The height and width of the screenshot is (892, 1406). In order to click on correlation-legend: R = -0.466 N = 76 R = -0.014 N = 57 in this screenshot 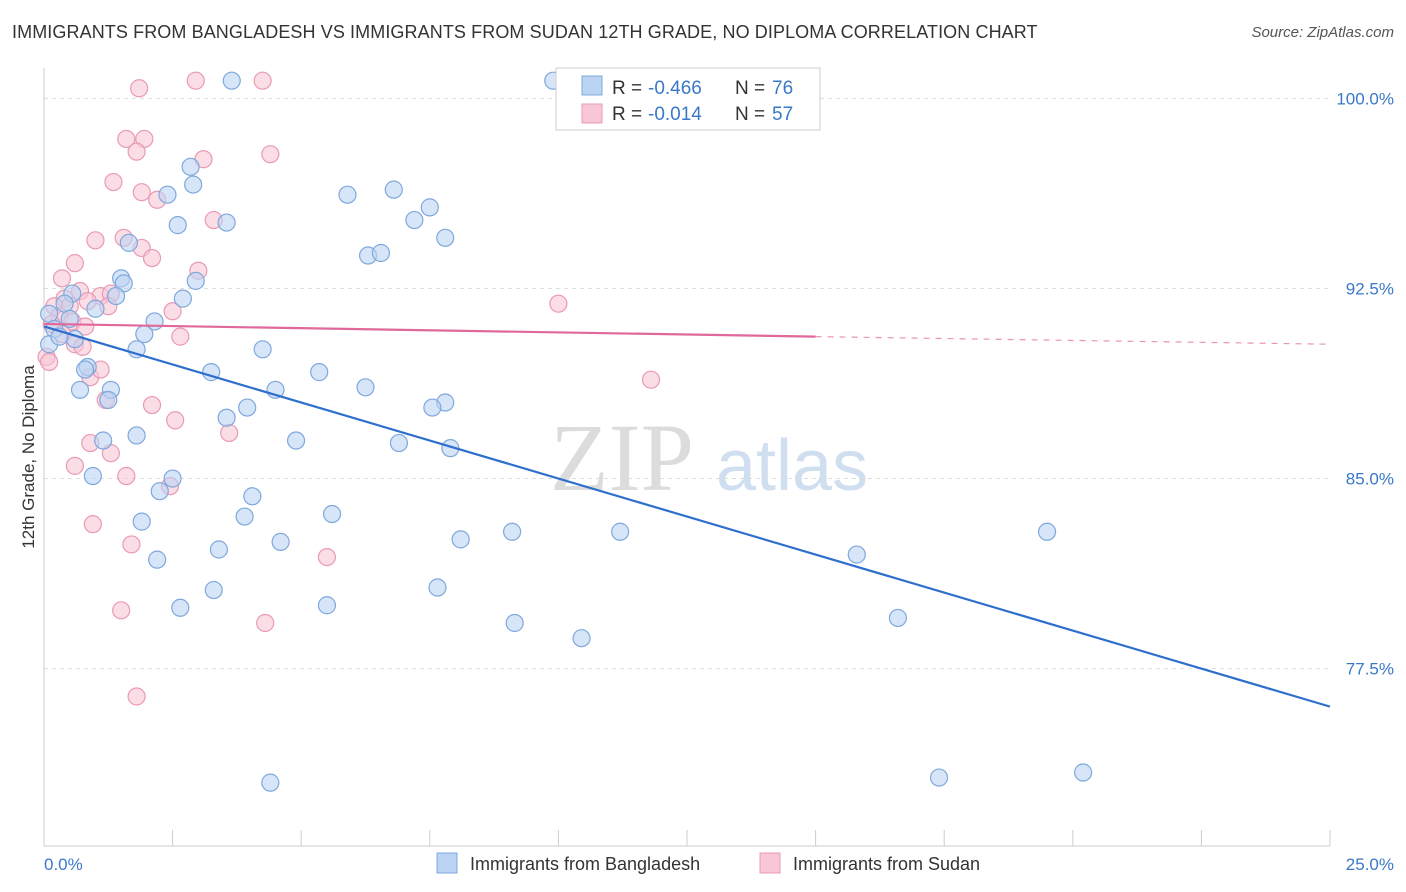, I will do `click(688, 99)`.